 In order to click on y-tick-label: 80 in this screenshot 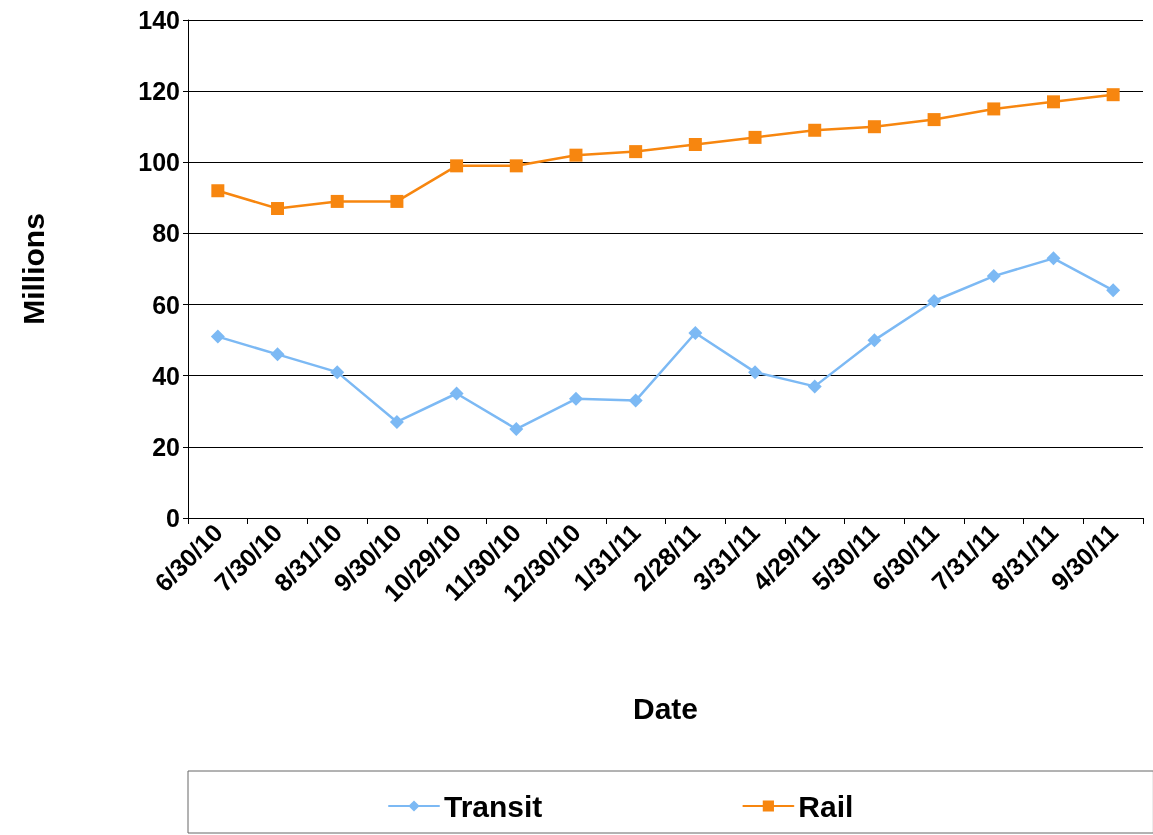, I will do `click(166, 233)`.